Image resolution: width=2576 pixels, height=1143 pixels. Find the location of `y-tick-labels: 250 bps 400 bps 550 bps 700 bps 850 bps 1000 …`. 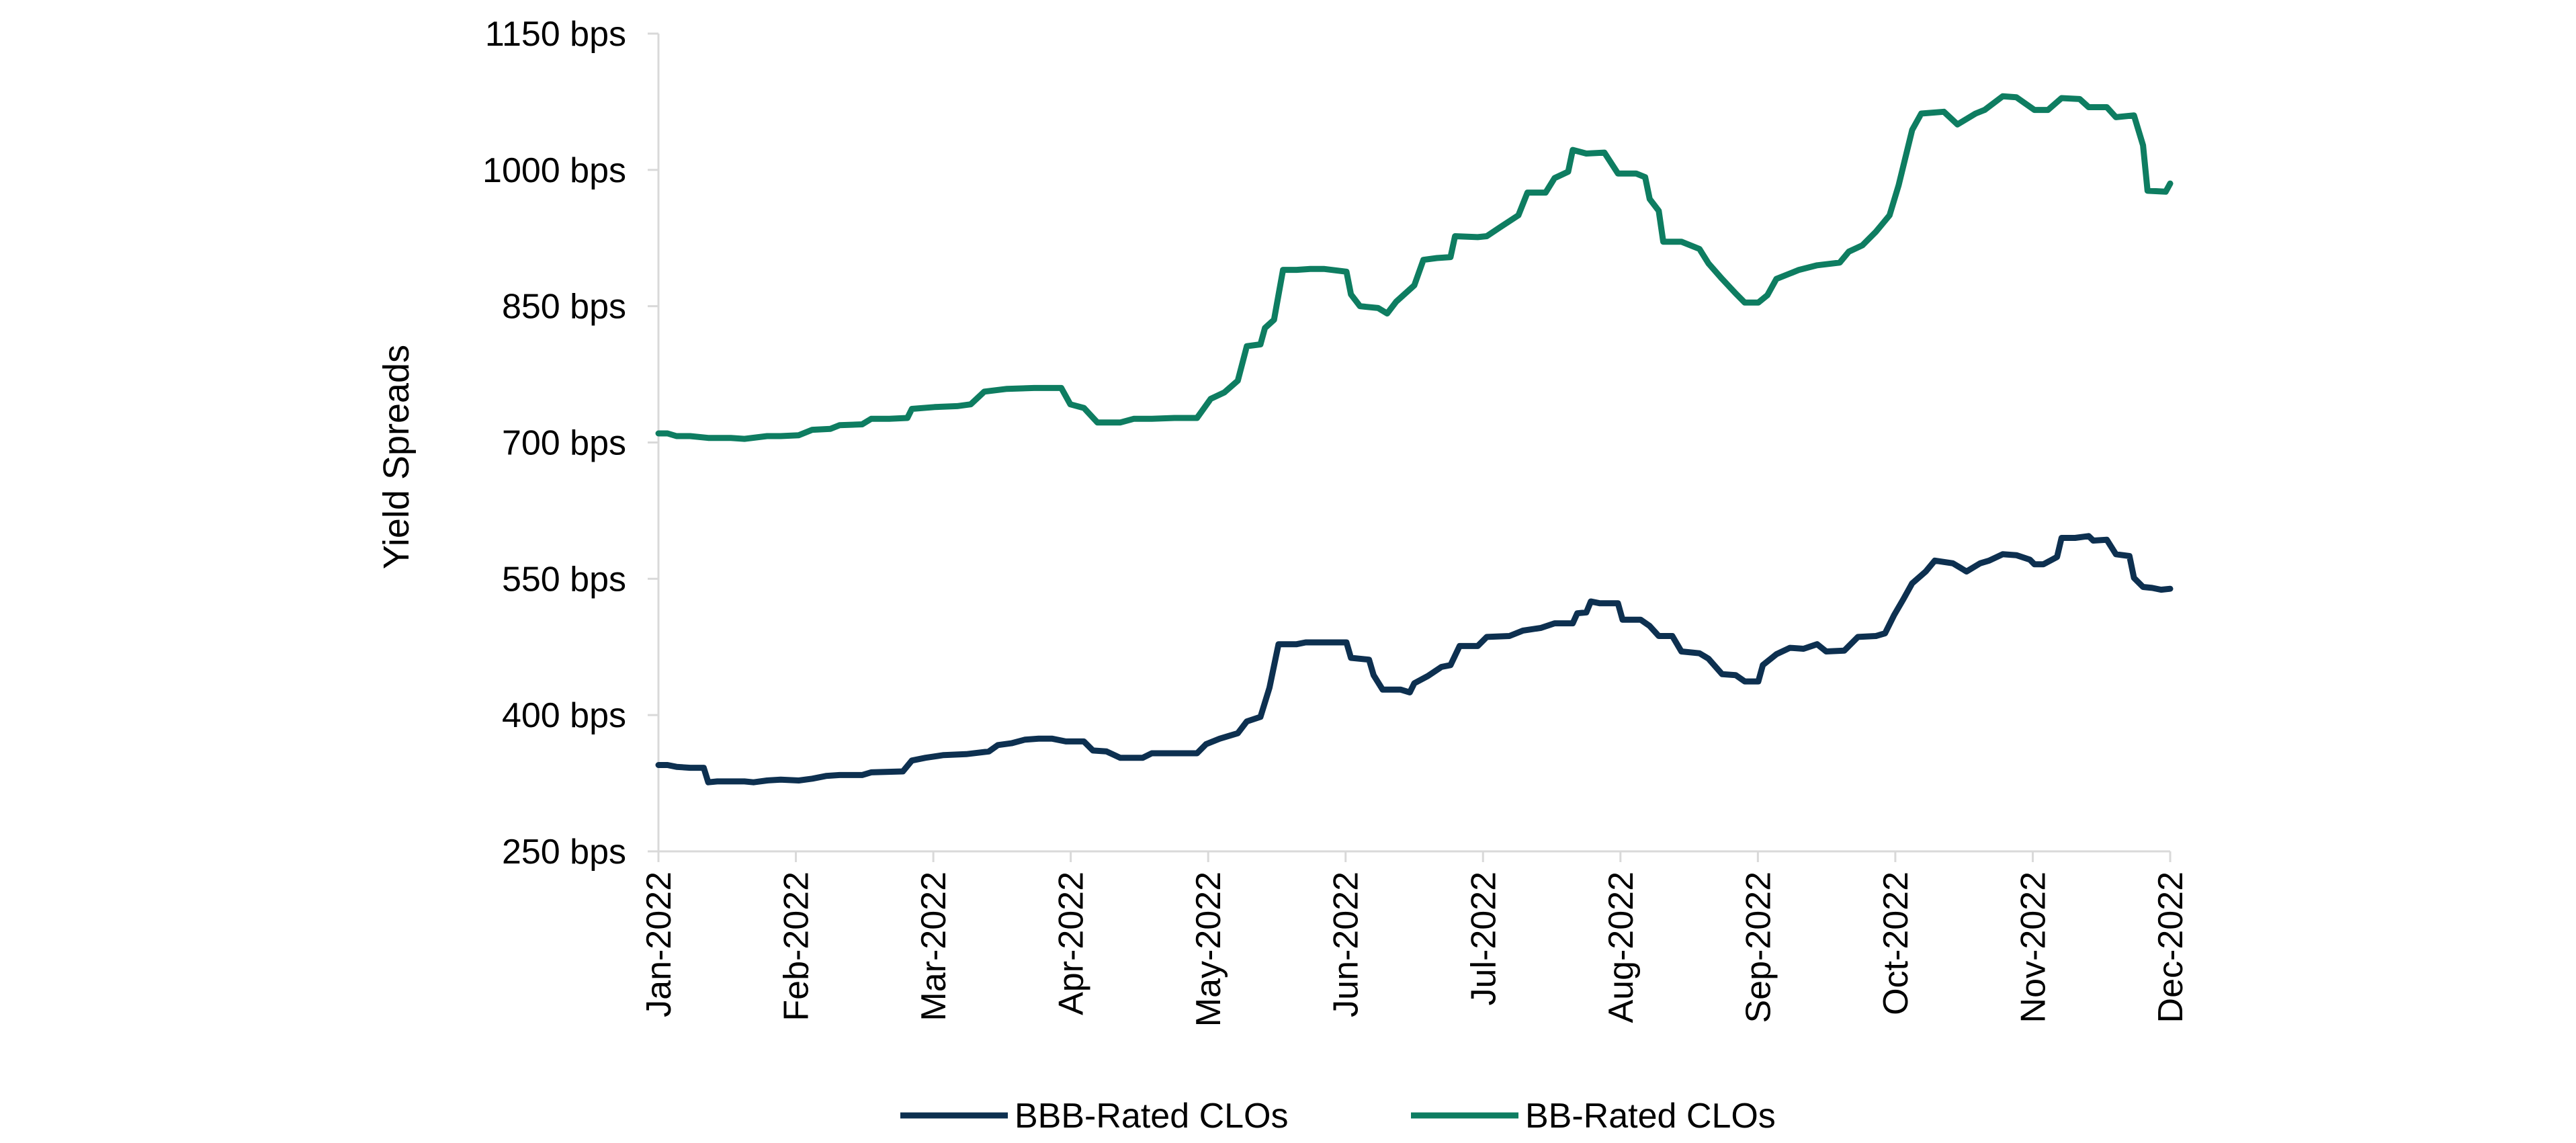

y-tick-labels: 250 bps 400 bps 550 bps 700 bps 850 bps 1000 … is located at coordinates (554, 443).